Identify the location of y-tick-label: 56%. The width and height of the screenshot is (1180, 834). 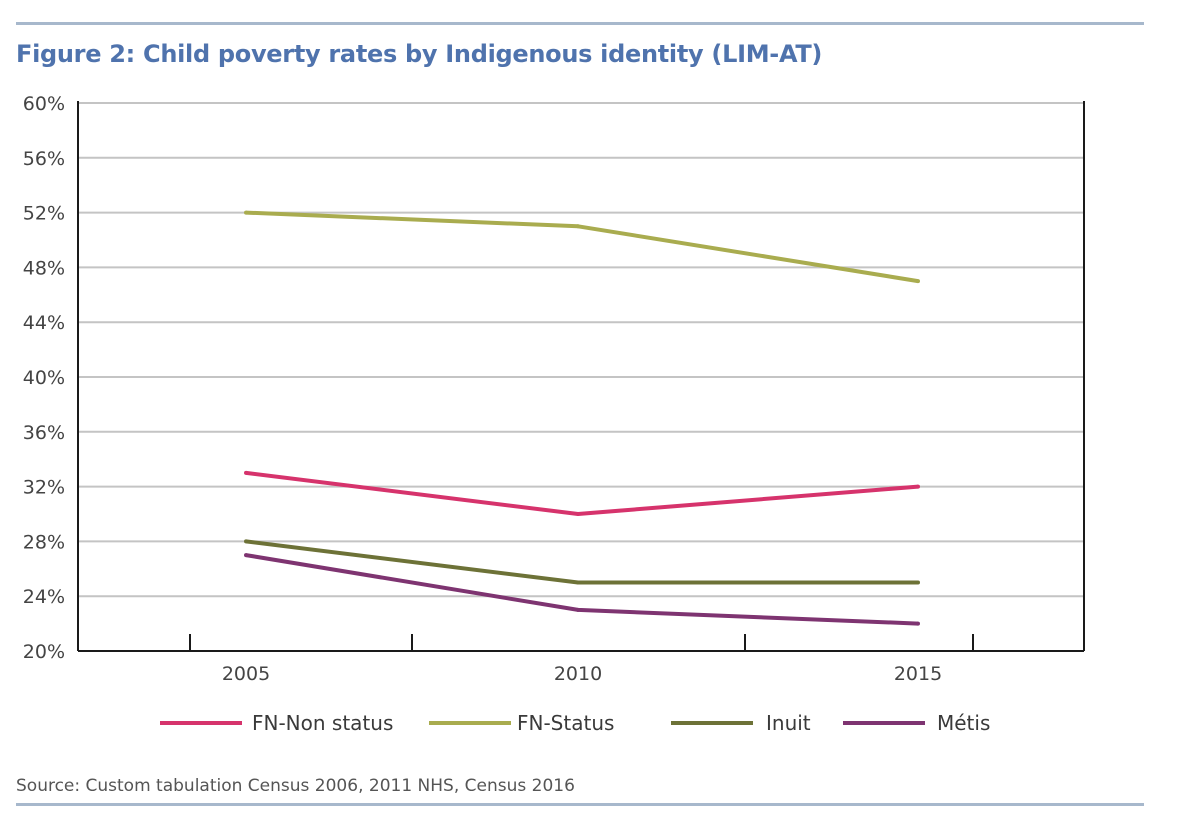
(44, 159).